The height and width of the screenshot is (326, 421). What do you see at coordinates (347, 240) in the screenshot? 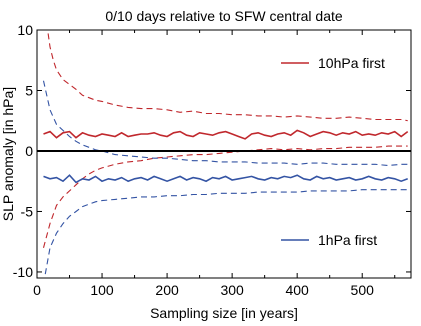
I see `legend-label-1hpa: 1hPa first` at bounding box center [347, 240].